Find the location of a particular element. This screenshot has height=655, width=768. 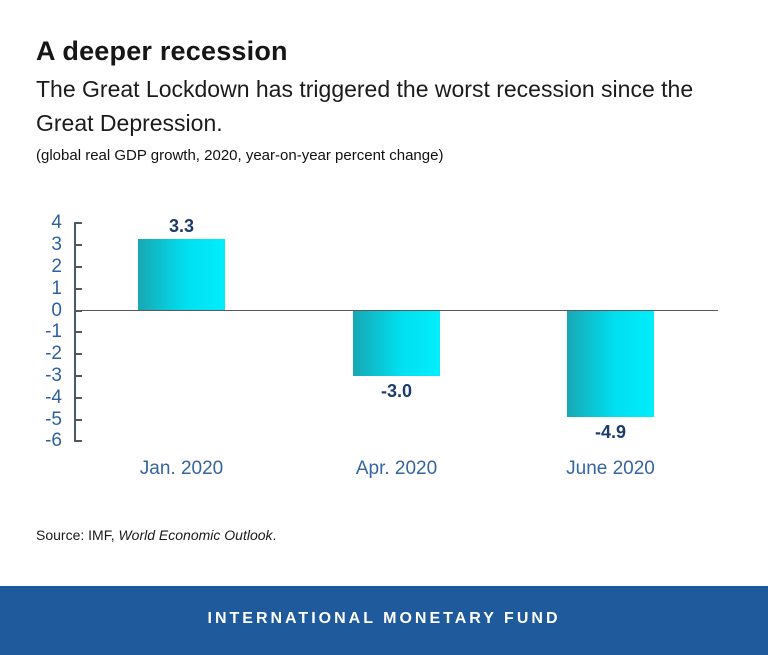

y-axis-label: 3 is located at coordinates (56, 245).